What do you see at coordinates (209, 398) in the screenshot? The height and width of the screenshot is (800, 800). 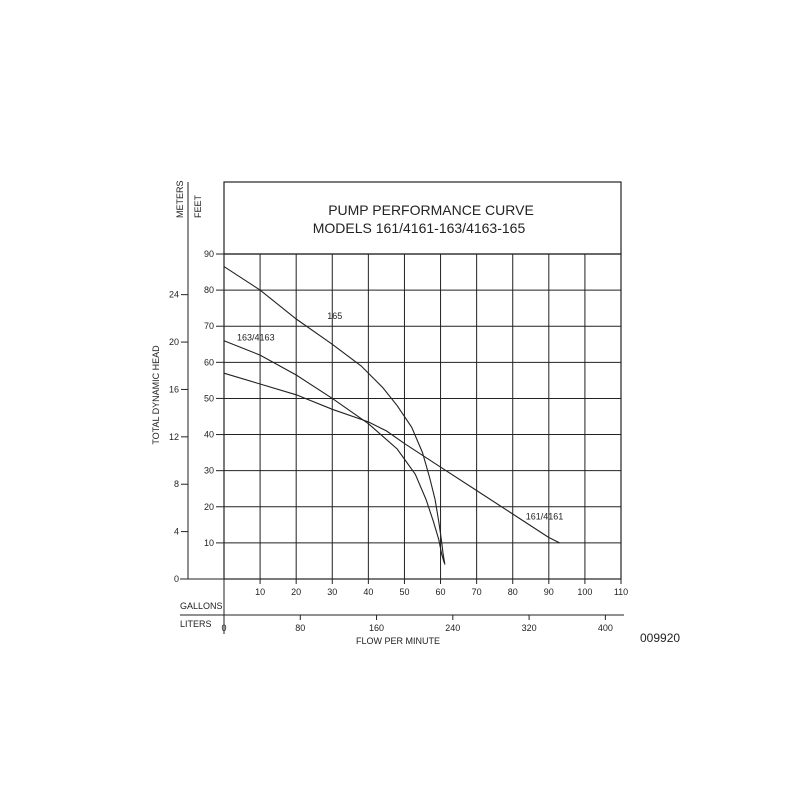 I see `feet-tick-label: 50` at bounding box center [209, 398].